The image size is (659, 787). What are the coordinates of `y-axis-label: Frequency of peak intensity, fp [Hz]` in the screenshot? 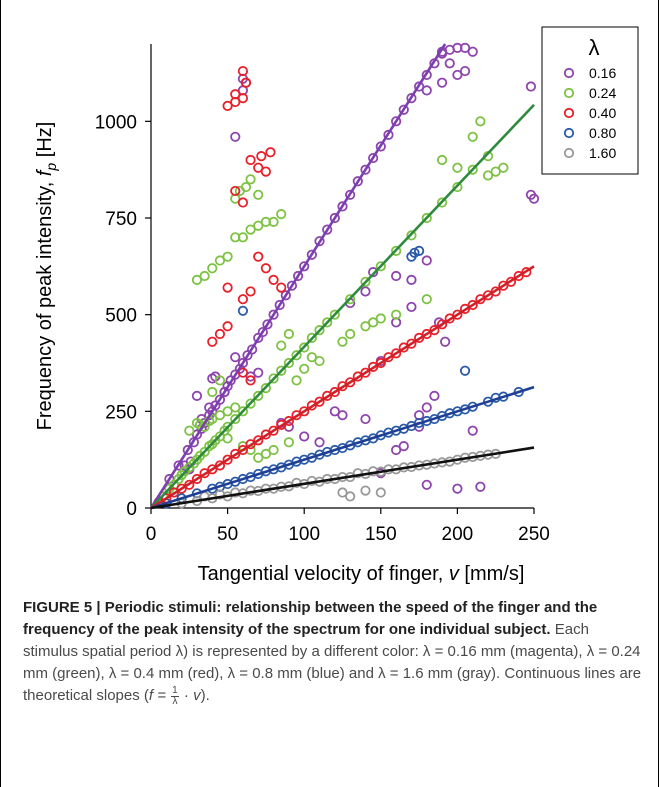 It's located at (46, 276).